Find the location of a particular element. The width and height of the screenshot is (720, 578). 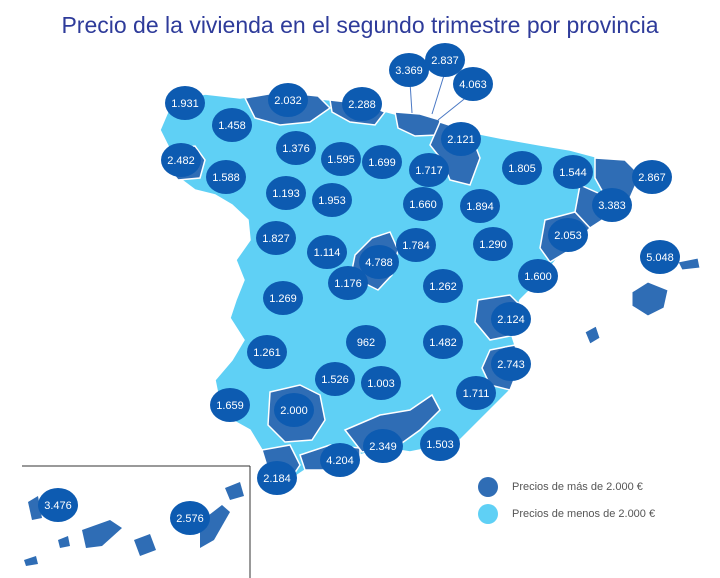

bubble-shape-valladolid is located at coordinates (332, 200).